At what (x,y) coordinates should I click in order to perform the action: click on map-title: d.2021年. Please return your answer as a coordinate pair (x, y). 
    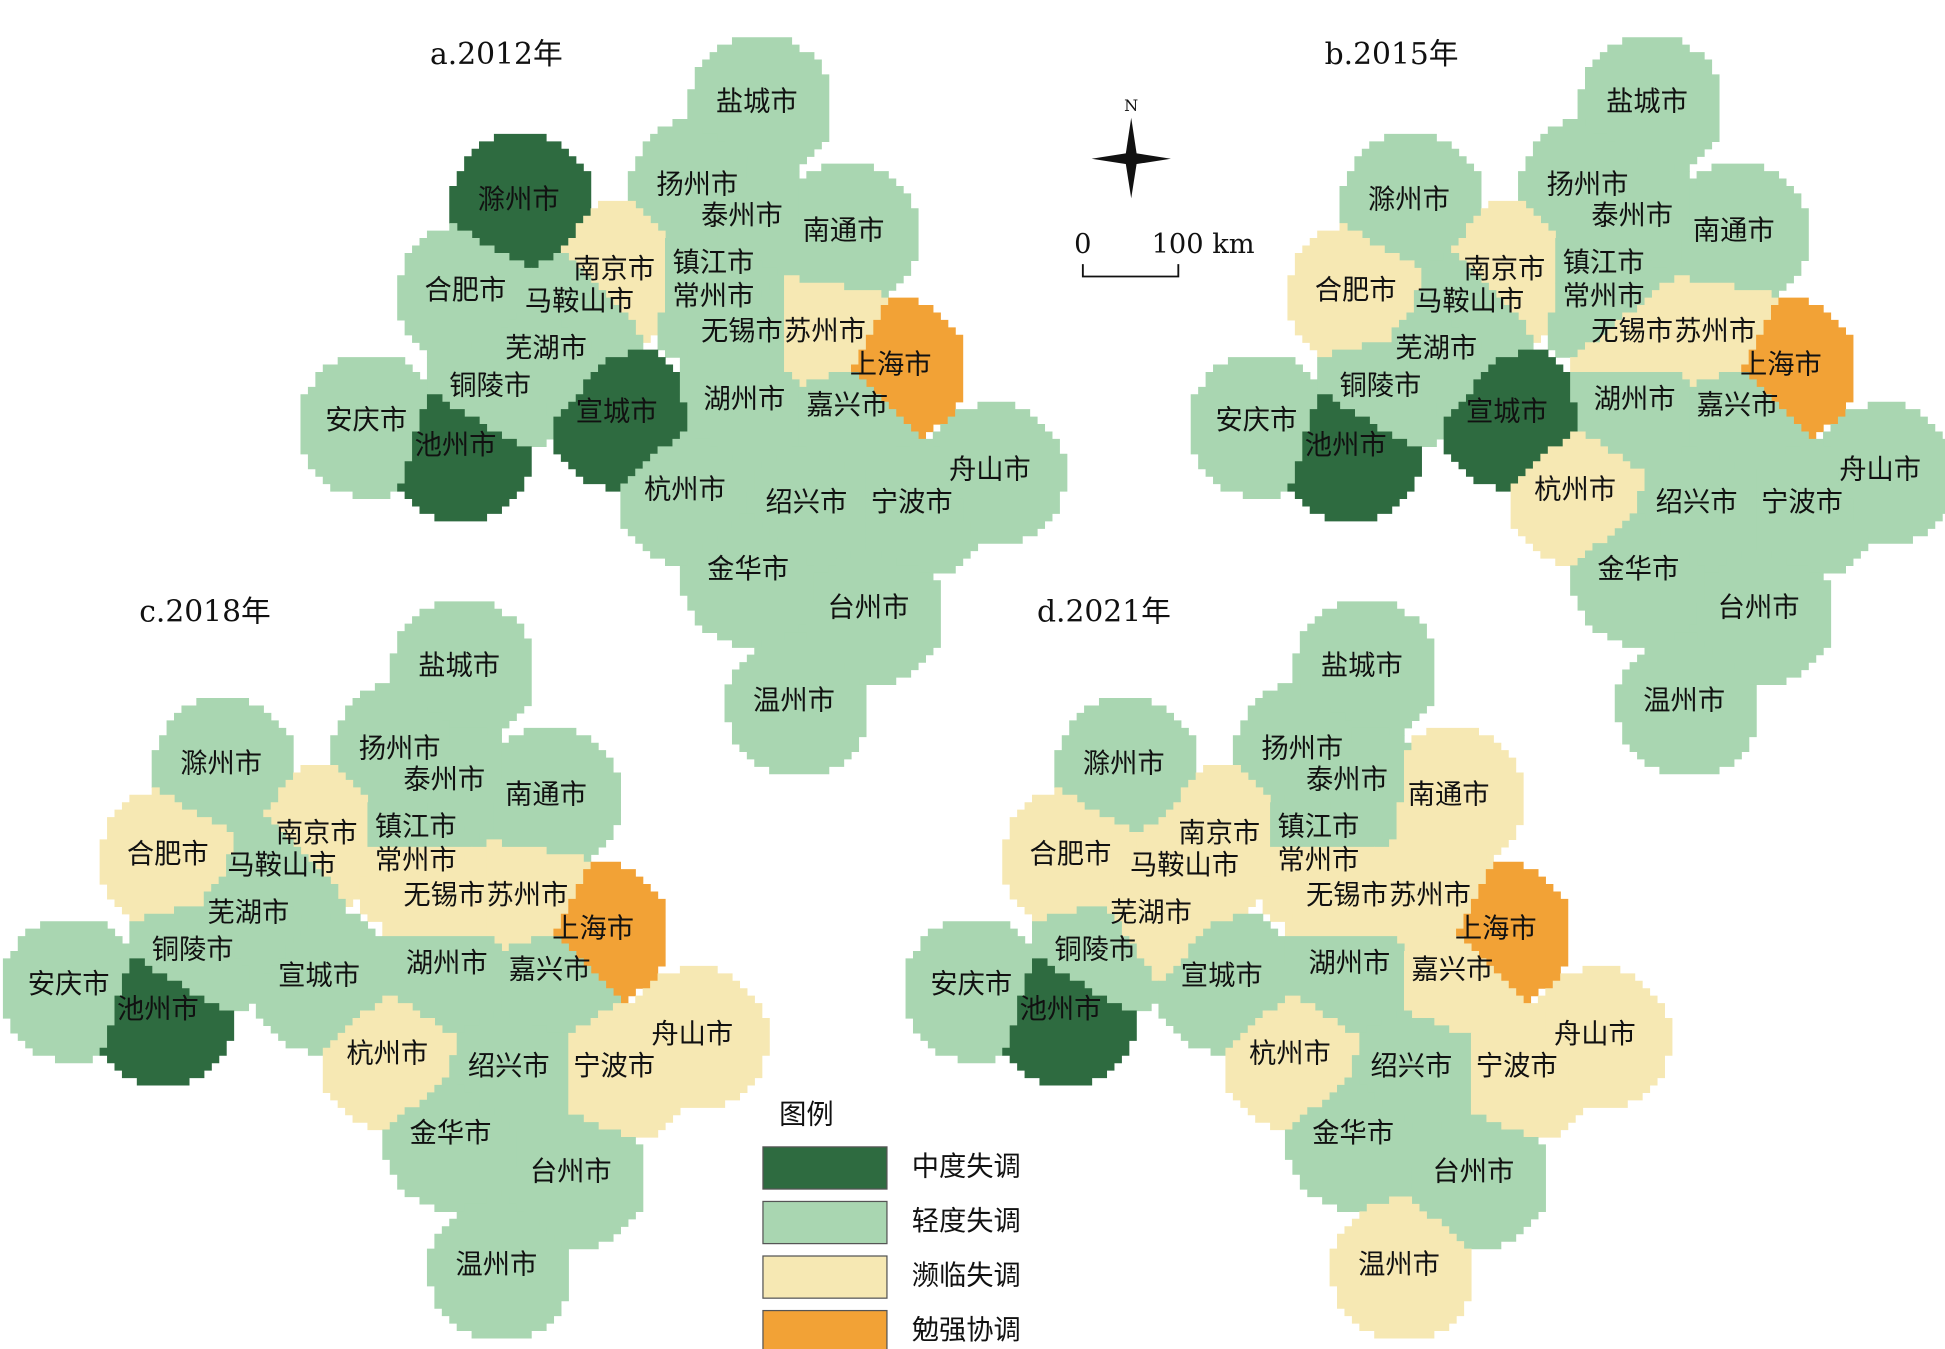
    Looking at the image, I should click on (1104, 612).